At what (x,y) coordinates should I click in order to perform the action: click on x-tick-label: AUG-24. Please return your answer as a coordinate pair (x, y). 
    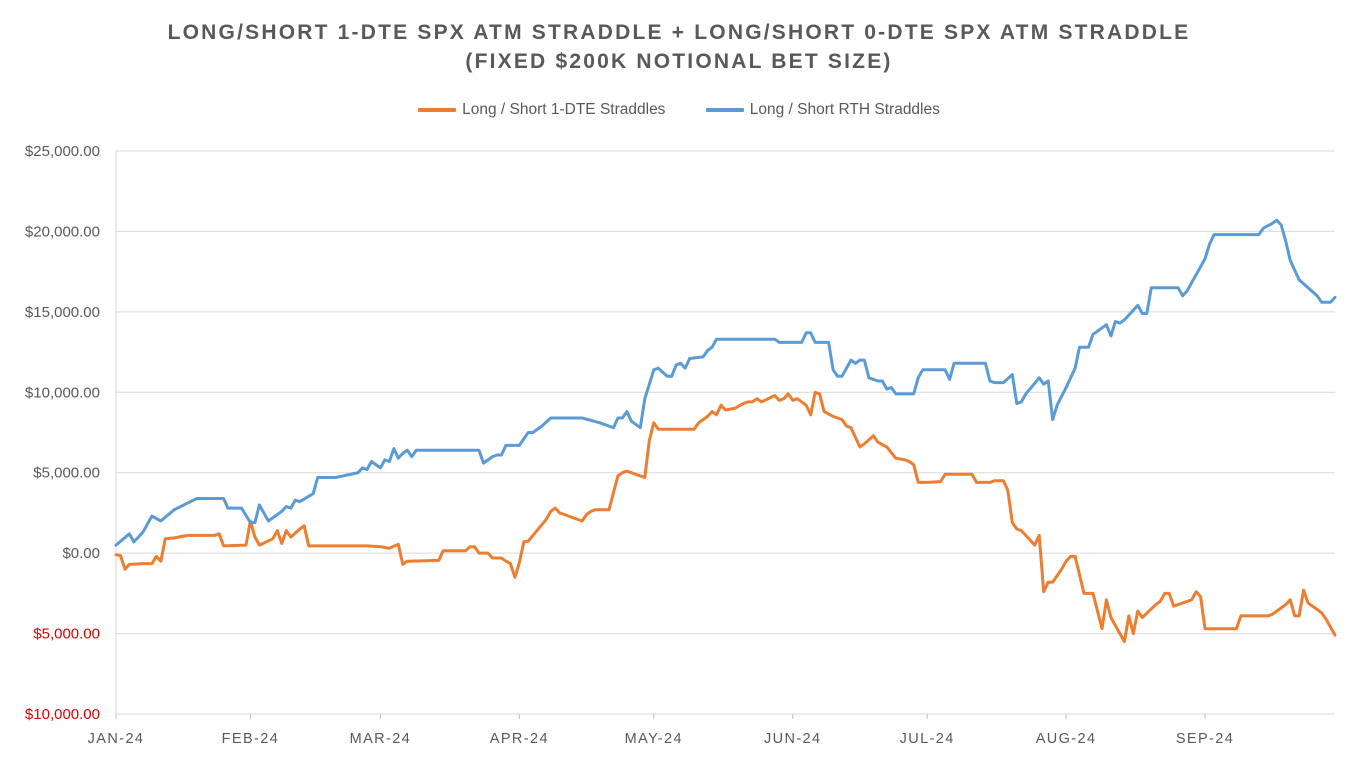
    Looking at the image, I should click on (1066, 739).